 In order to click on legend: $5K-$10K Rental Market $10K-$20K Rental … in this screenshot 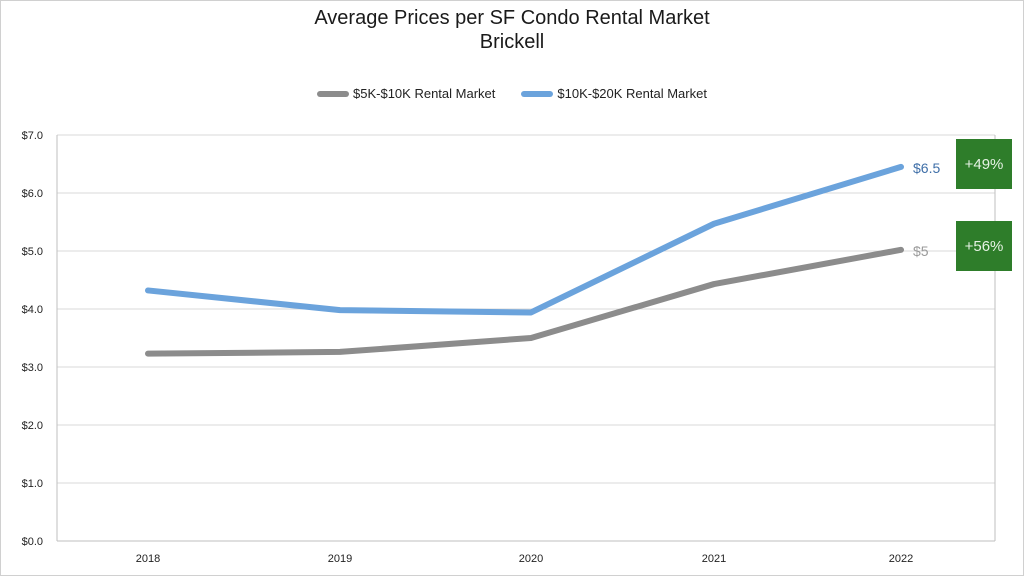, I will do `click(512, 93)`.